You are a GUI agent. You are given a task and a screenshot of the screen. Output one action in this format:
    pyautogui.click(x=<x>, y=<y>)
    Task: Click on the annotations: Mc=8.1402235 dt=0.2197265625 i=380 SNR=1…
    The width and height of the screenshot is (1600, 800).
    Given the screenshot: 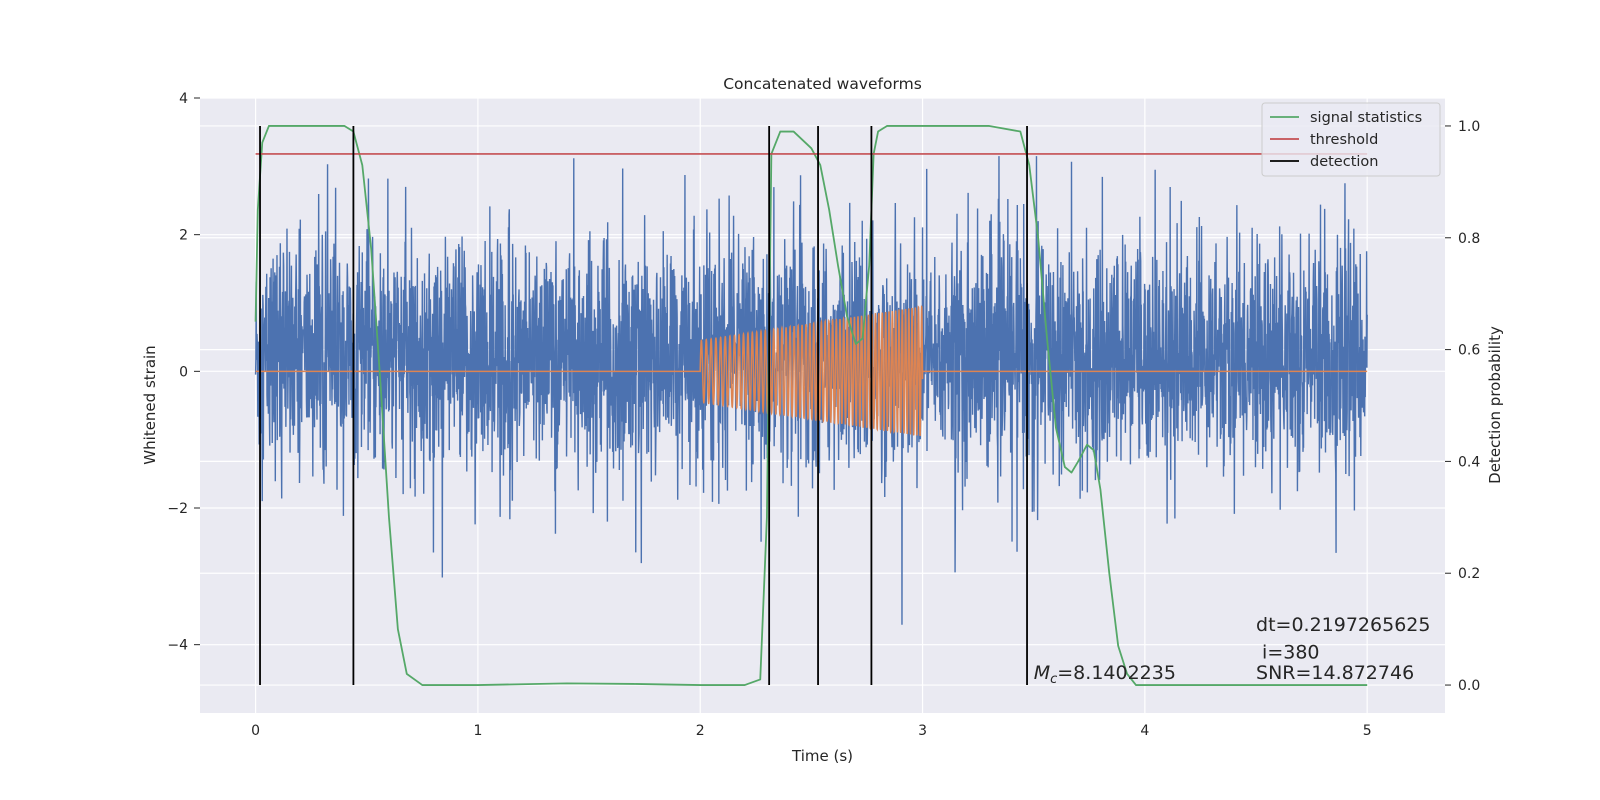 What is the action you would take?
    pyautogui.click(x=1232, y=650)
    